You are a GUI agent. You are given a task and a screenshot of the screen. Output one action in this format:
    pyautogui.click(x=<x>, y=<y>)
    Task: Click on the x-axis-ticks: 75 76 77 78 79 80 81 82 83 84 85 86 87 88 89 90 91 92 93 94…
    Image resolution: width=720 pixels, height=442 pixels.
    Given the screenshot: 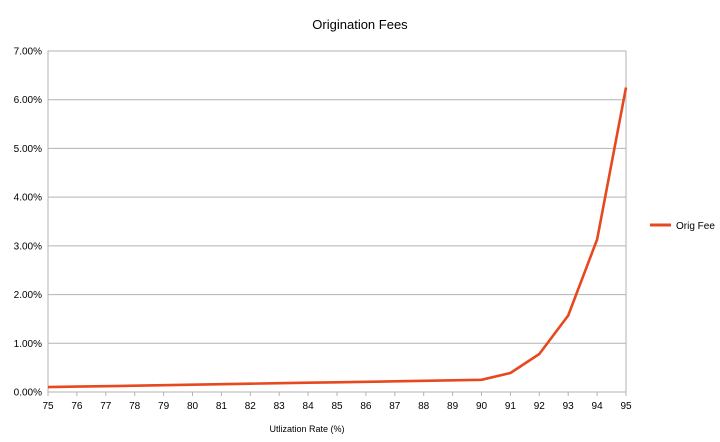 What is the action you would take?
    pyautogui.click(x=337, y=402)
    